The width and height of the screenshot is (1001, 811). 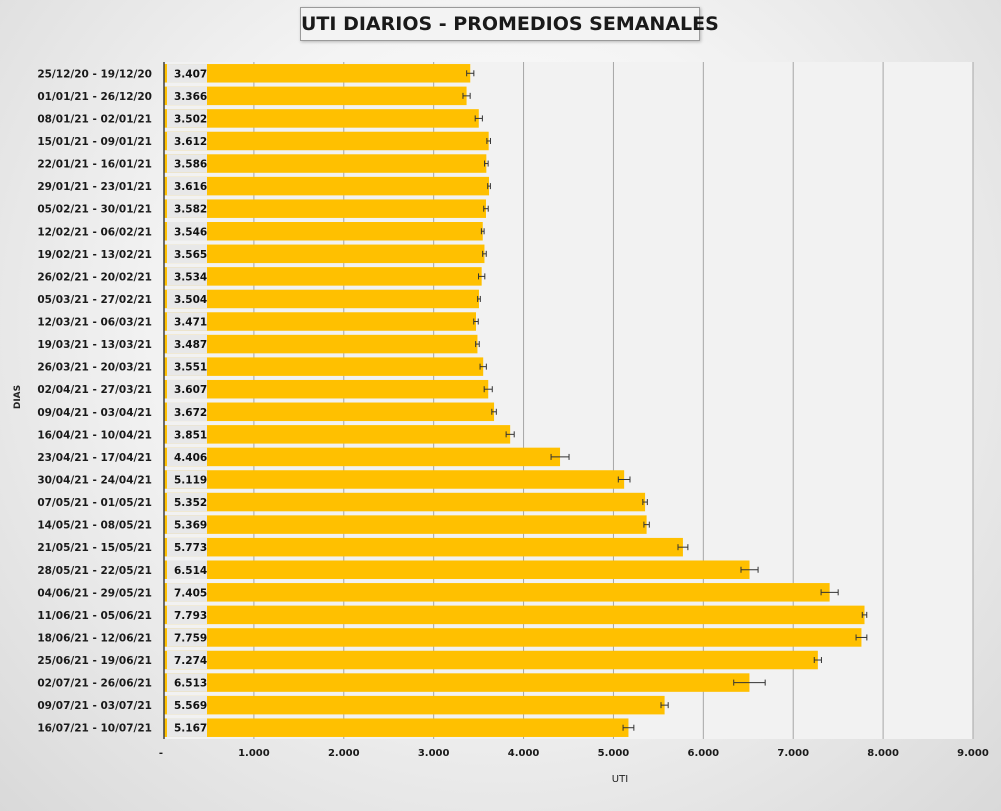 I want to click on category-label: 07/05/21 - 01/05/21, so click(x=94, y=503).